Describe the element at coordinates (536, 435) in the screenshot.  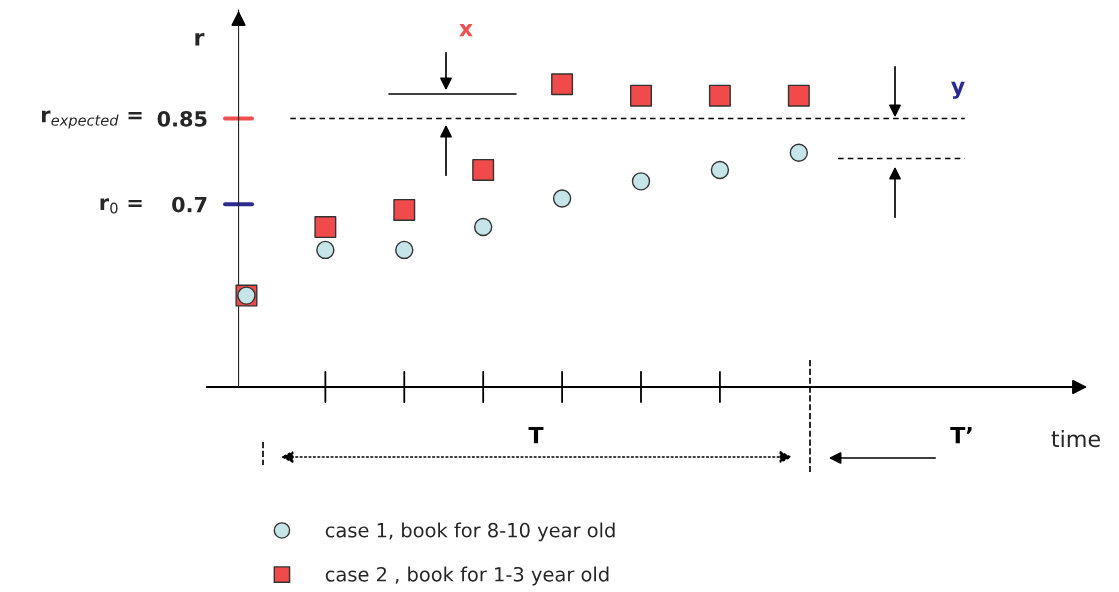
I see `text: T` at that location.